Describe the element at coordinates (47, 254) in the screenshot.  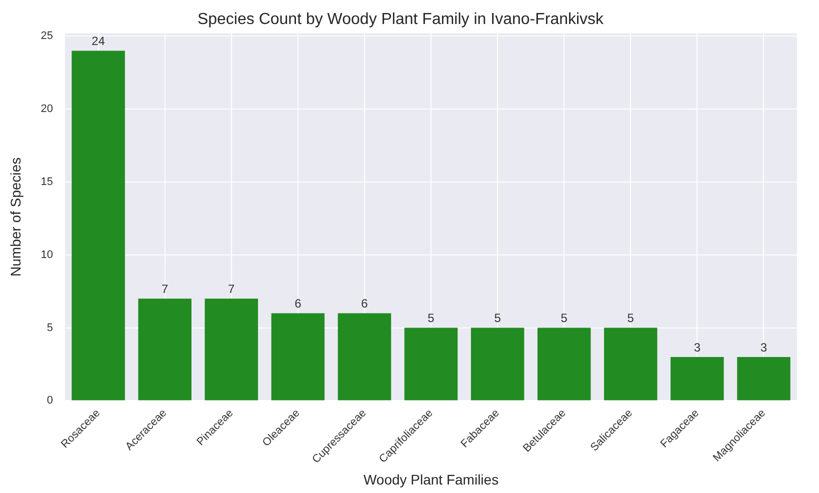
I see `y-tick-label: 10` at that location.